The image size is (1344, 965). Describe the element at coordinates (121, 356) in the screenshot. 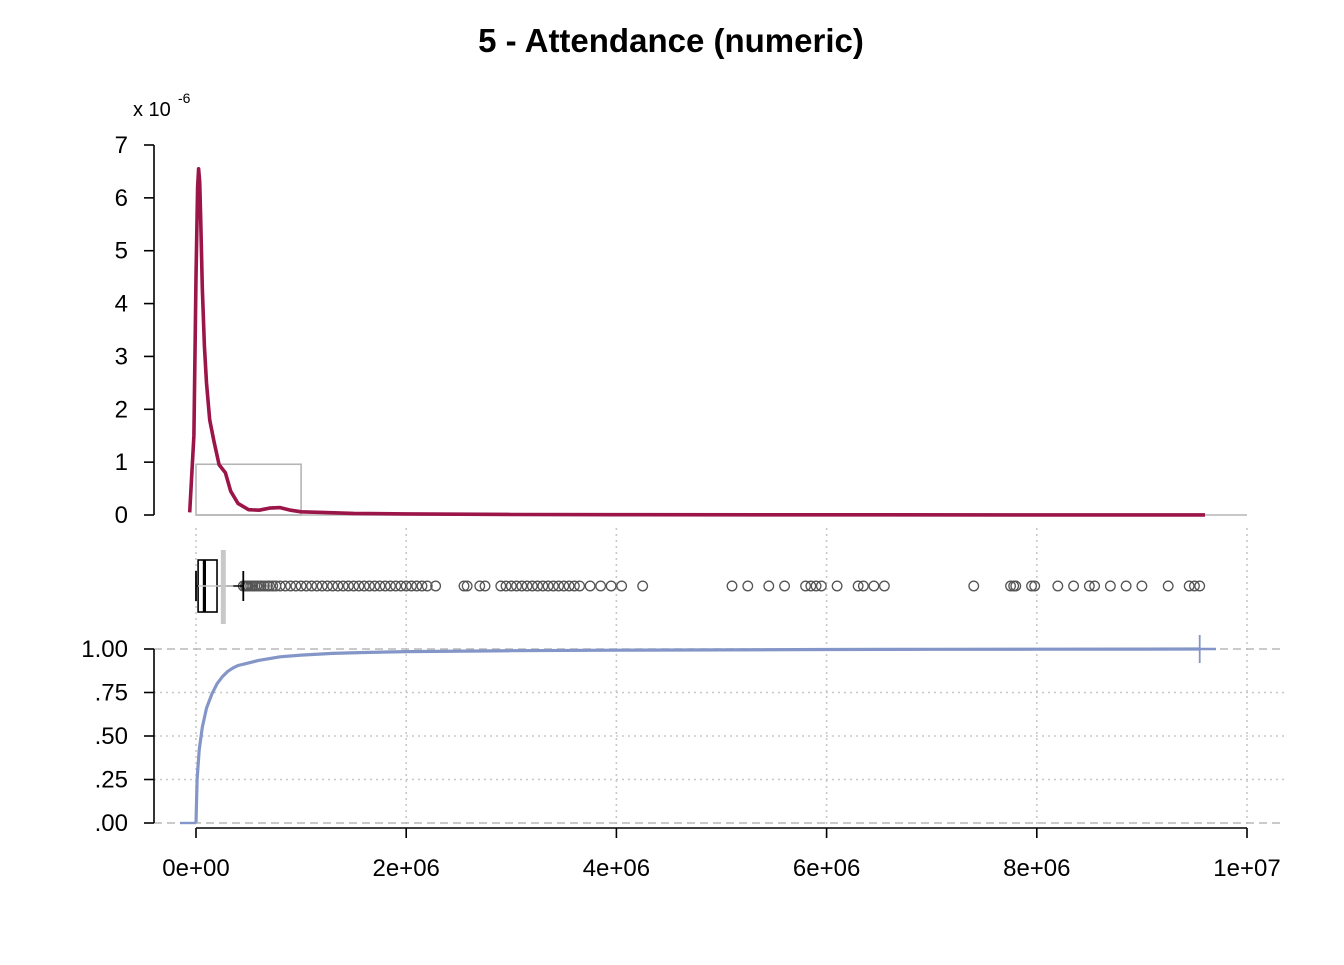

I see `density-y-tick-label-3: 3` at that location.